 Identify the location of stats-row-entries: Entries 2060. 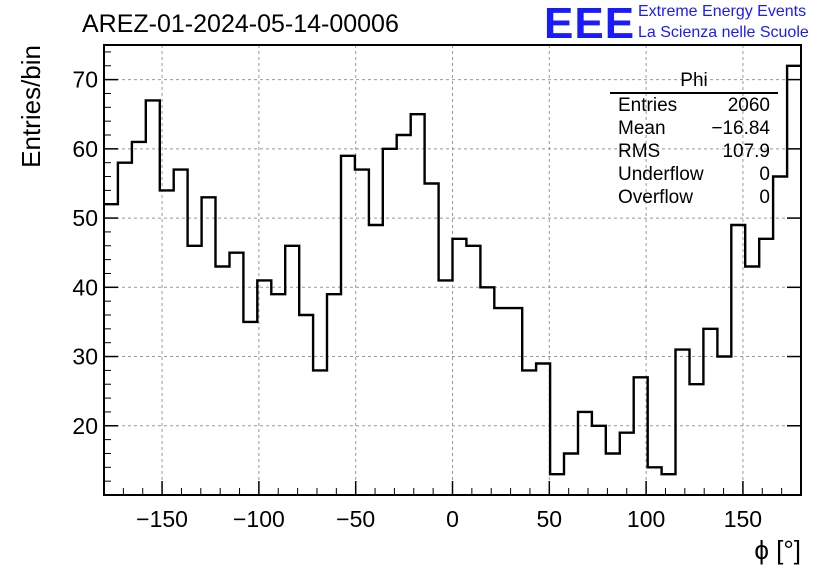
(694, 105).